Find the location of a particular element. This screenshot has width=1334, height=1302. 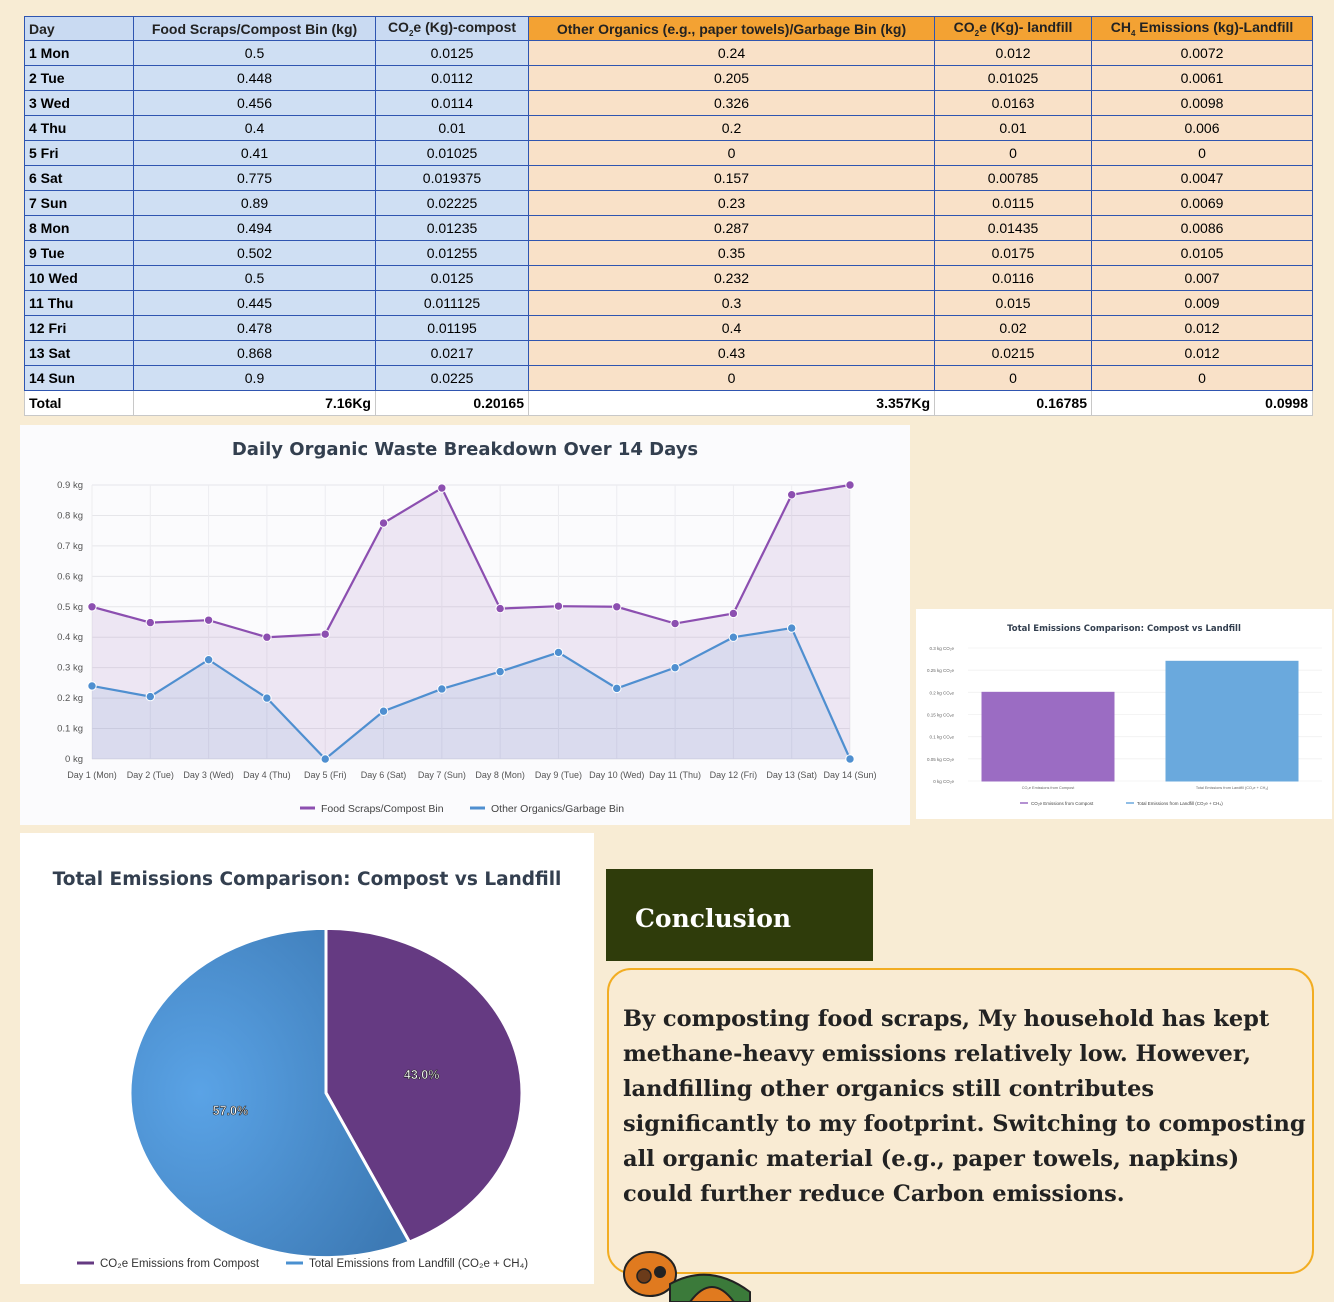

x-tick-label: Day 12 (Fri) is located at coordinates (734, 775).